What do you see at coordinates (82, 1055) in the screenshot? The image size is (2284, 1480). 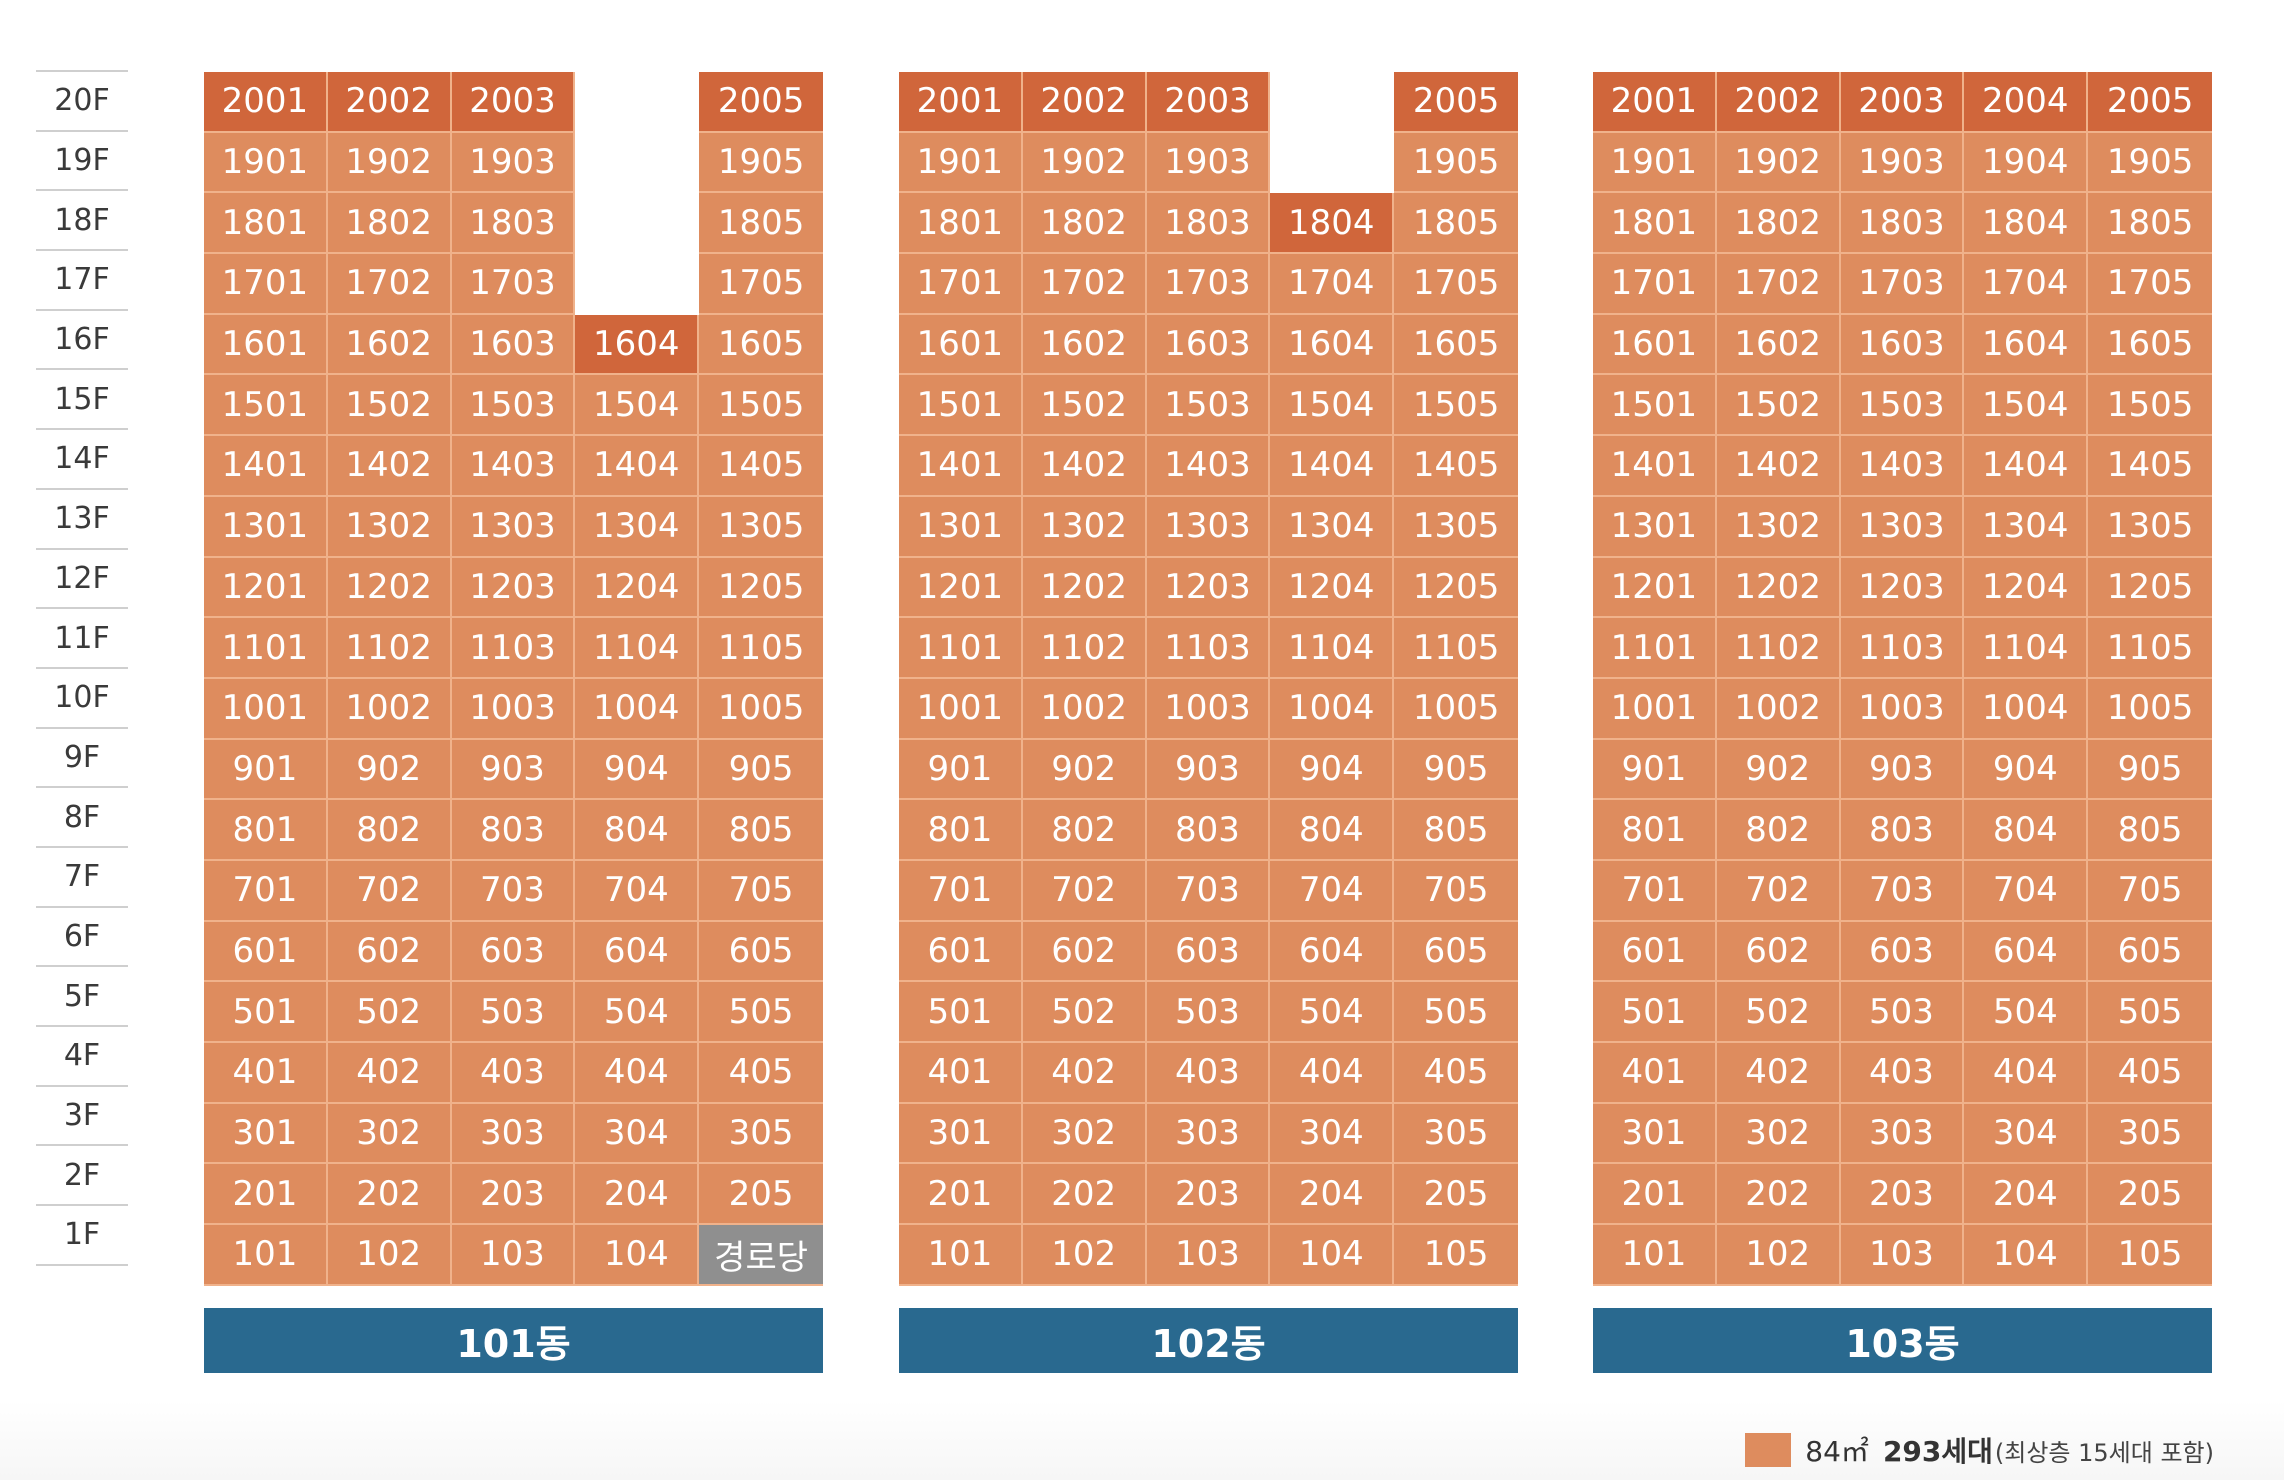 I see `floor-label: 4F` at bounding box center [82, 1055].